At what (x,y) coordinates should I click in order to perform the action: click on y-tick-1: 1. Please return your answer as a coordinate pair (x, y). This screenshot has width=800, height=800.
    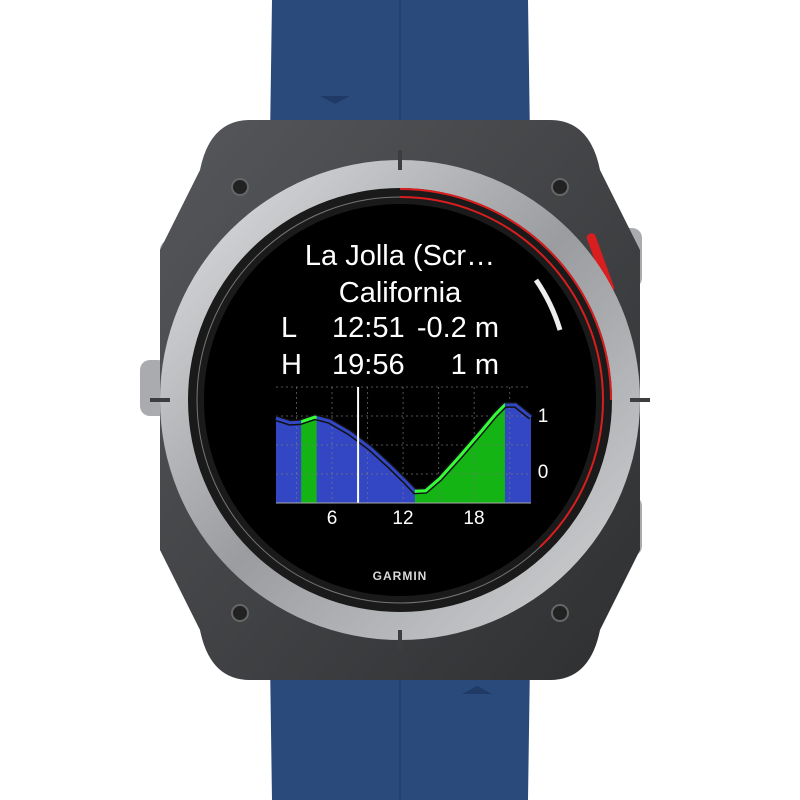
    Looking at the image, I should click on (543, 416).